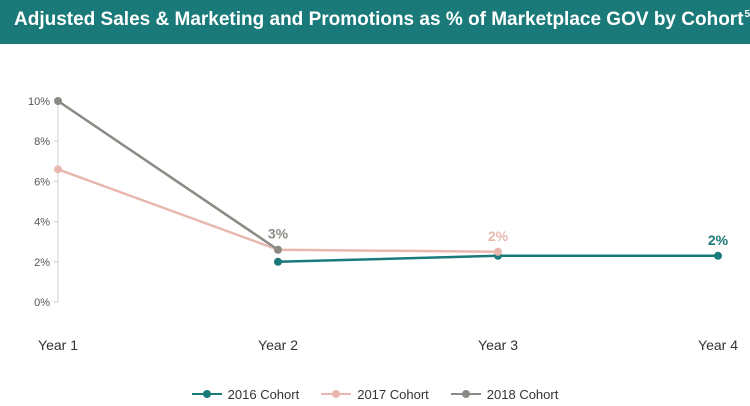 The height and width of the screenshot is (406, 750). Describe the element at coordinates (522, 394) in the screenshot. I see `legend-label: 2018 Cohort` at that location.